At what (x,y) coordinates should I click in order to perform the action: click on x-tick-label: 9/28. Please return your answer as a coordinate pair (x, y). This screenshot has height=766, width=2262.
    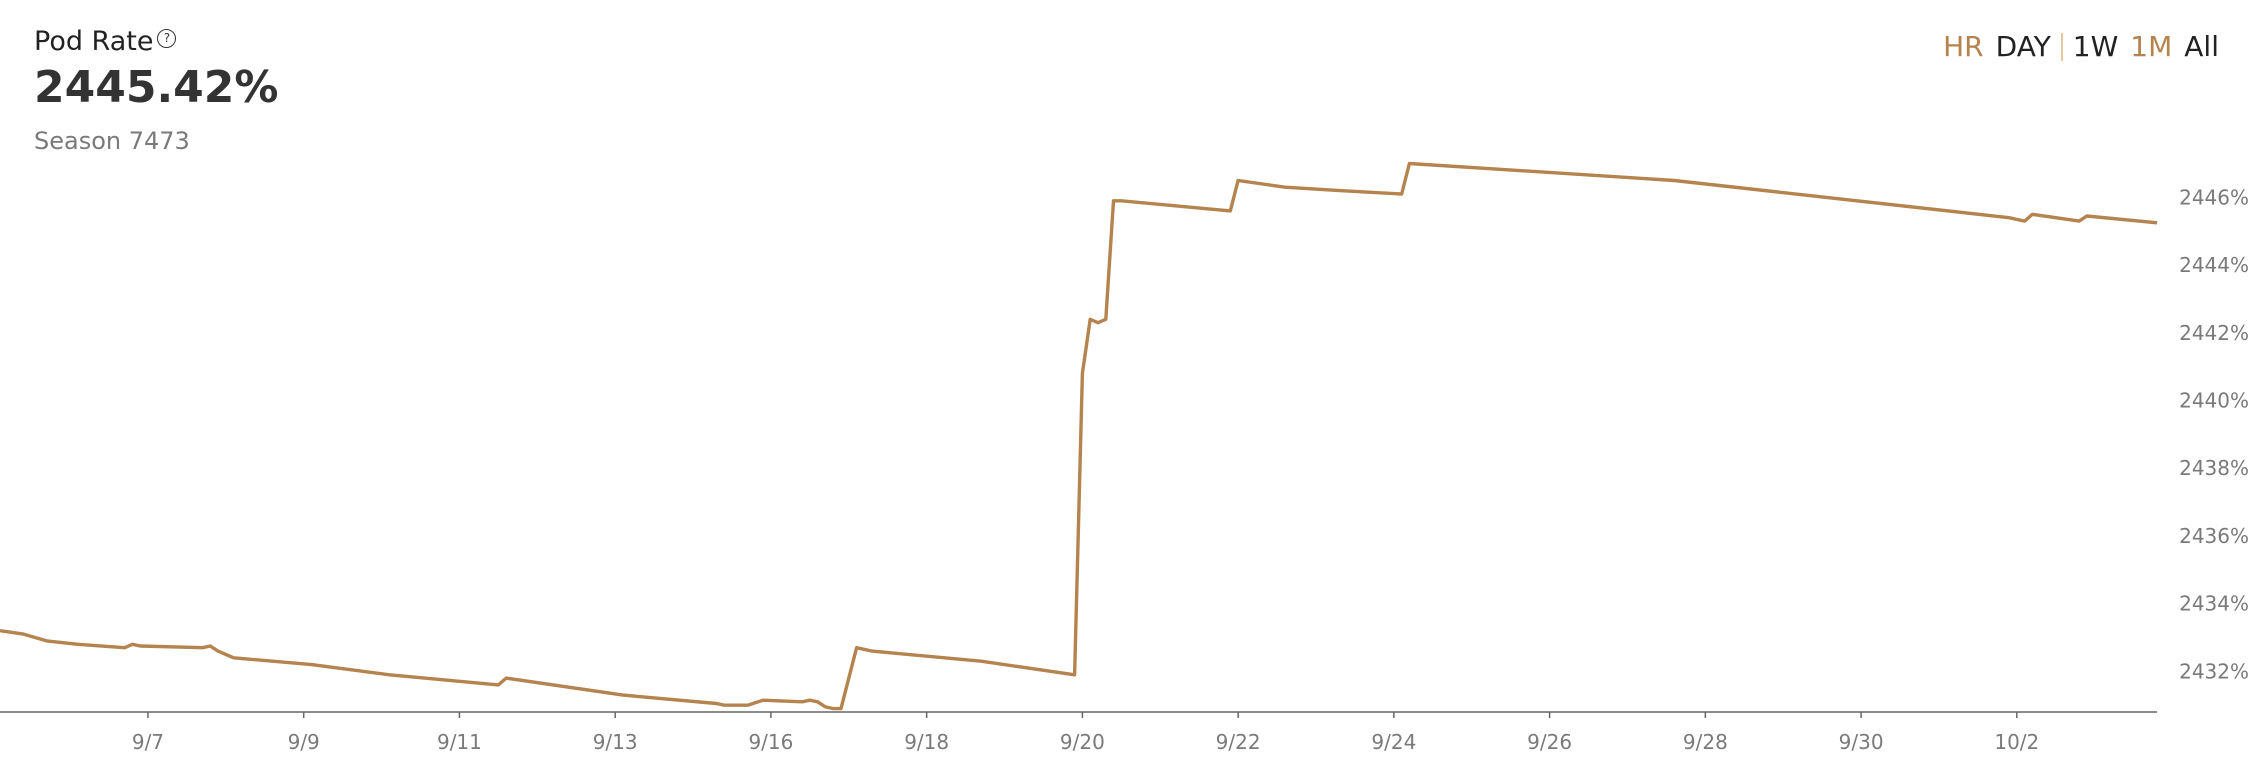
    Looking at the image, I should click on (1705, 742).